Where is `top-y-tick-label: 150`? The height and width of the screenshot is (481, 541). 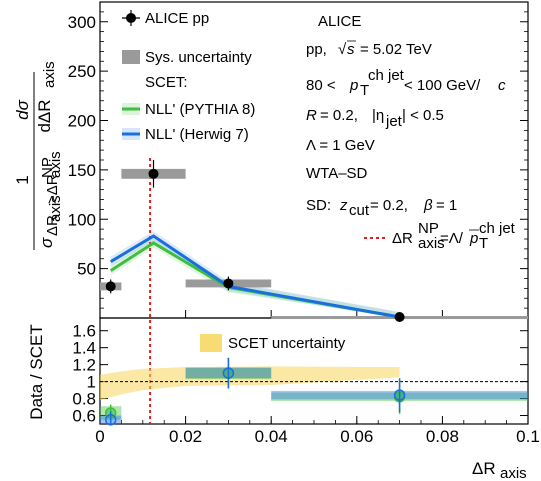
top-y-tick-label: 150 is located at coordinates (82, 170).